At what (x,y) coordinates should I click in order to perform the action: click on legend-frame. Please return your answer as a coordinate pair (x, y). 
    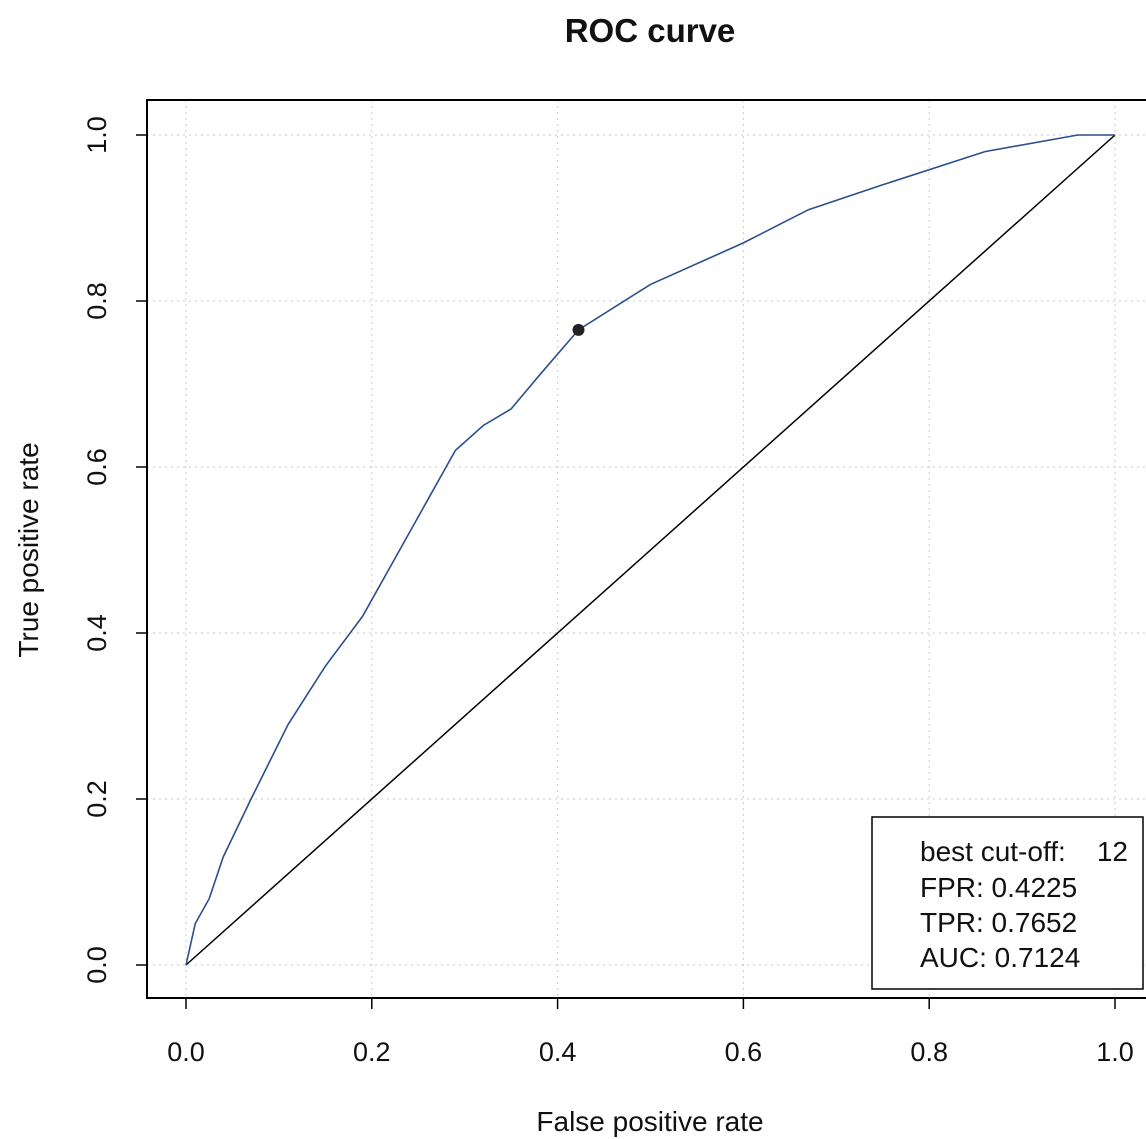
    Looking at the image, I should click on (1007, 903).